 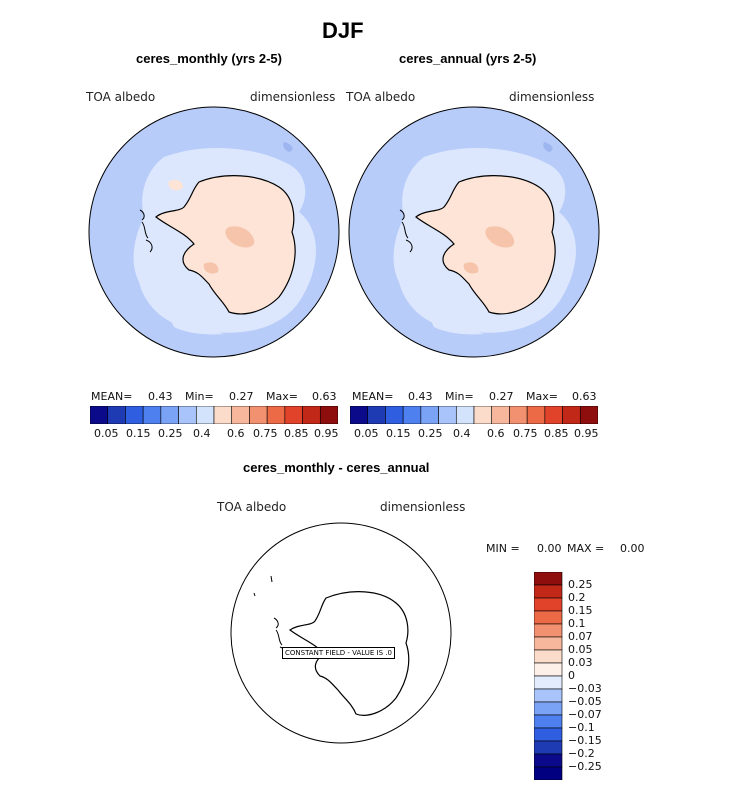 What do you see at coordinates (549, 548) in the screenshot?
I see `diff-min-value: 0.00` at bounding box center [549, 548].